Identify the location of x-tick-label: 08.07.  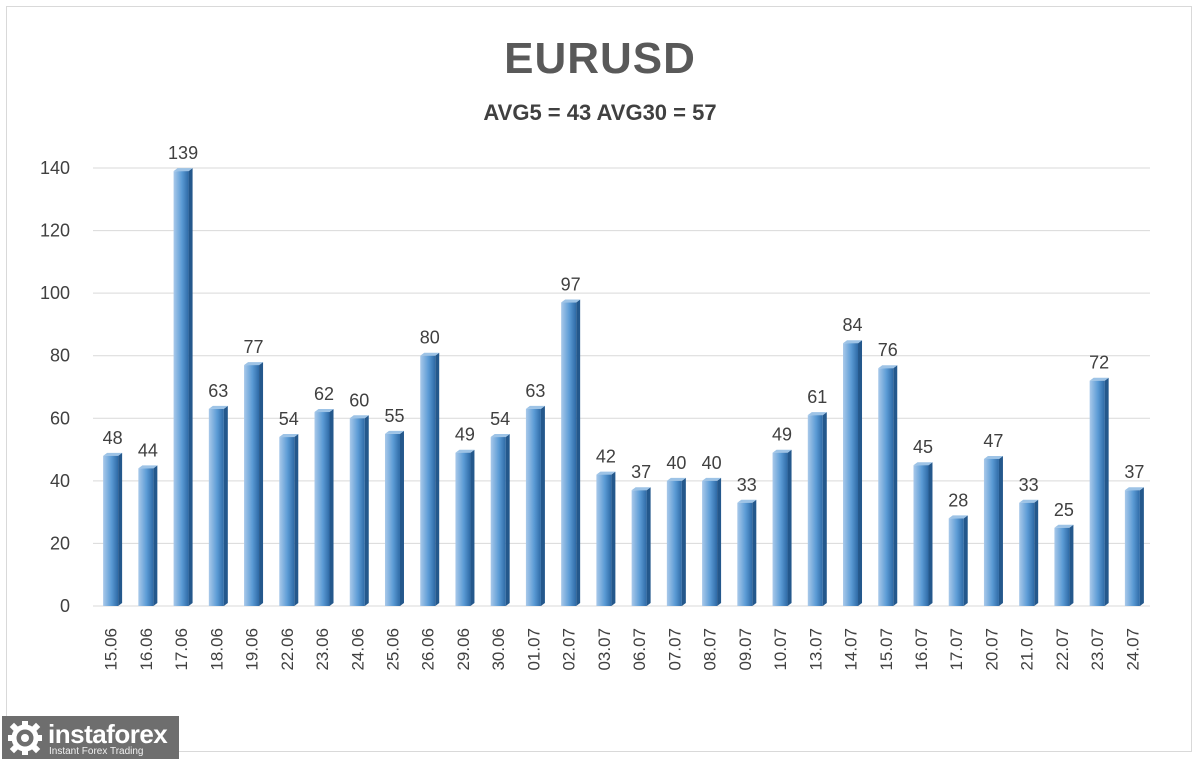
(710, 649).